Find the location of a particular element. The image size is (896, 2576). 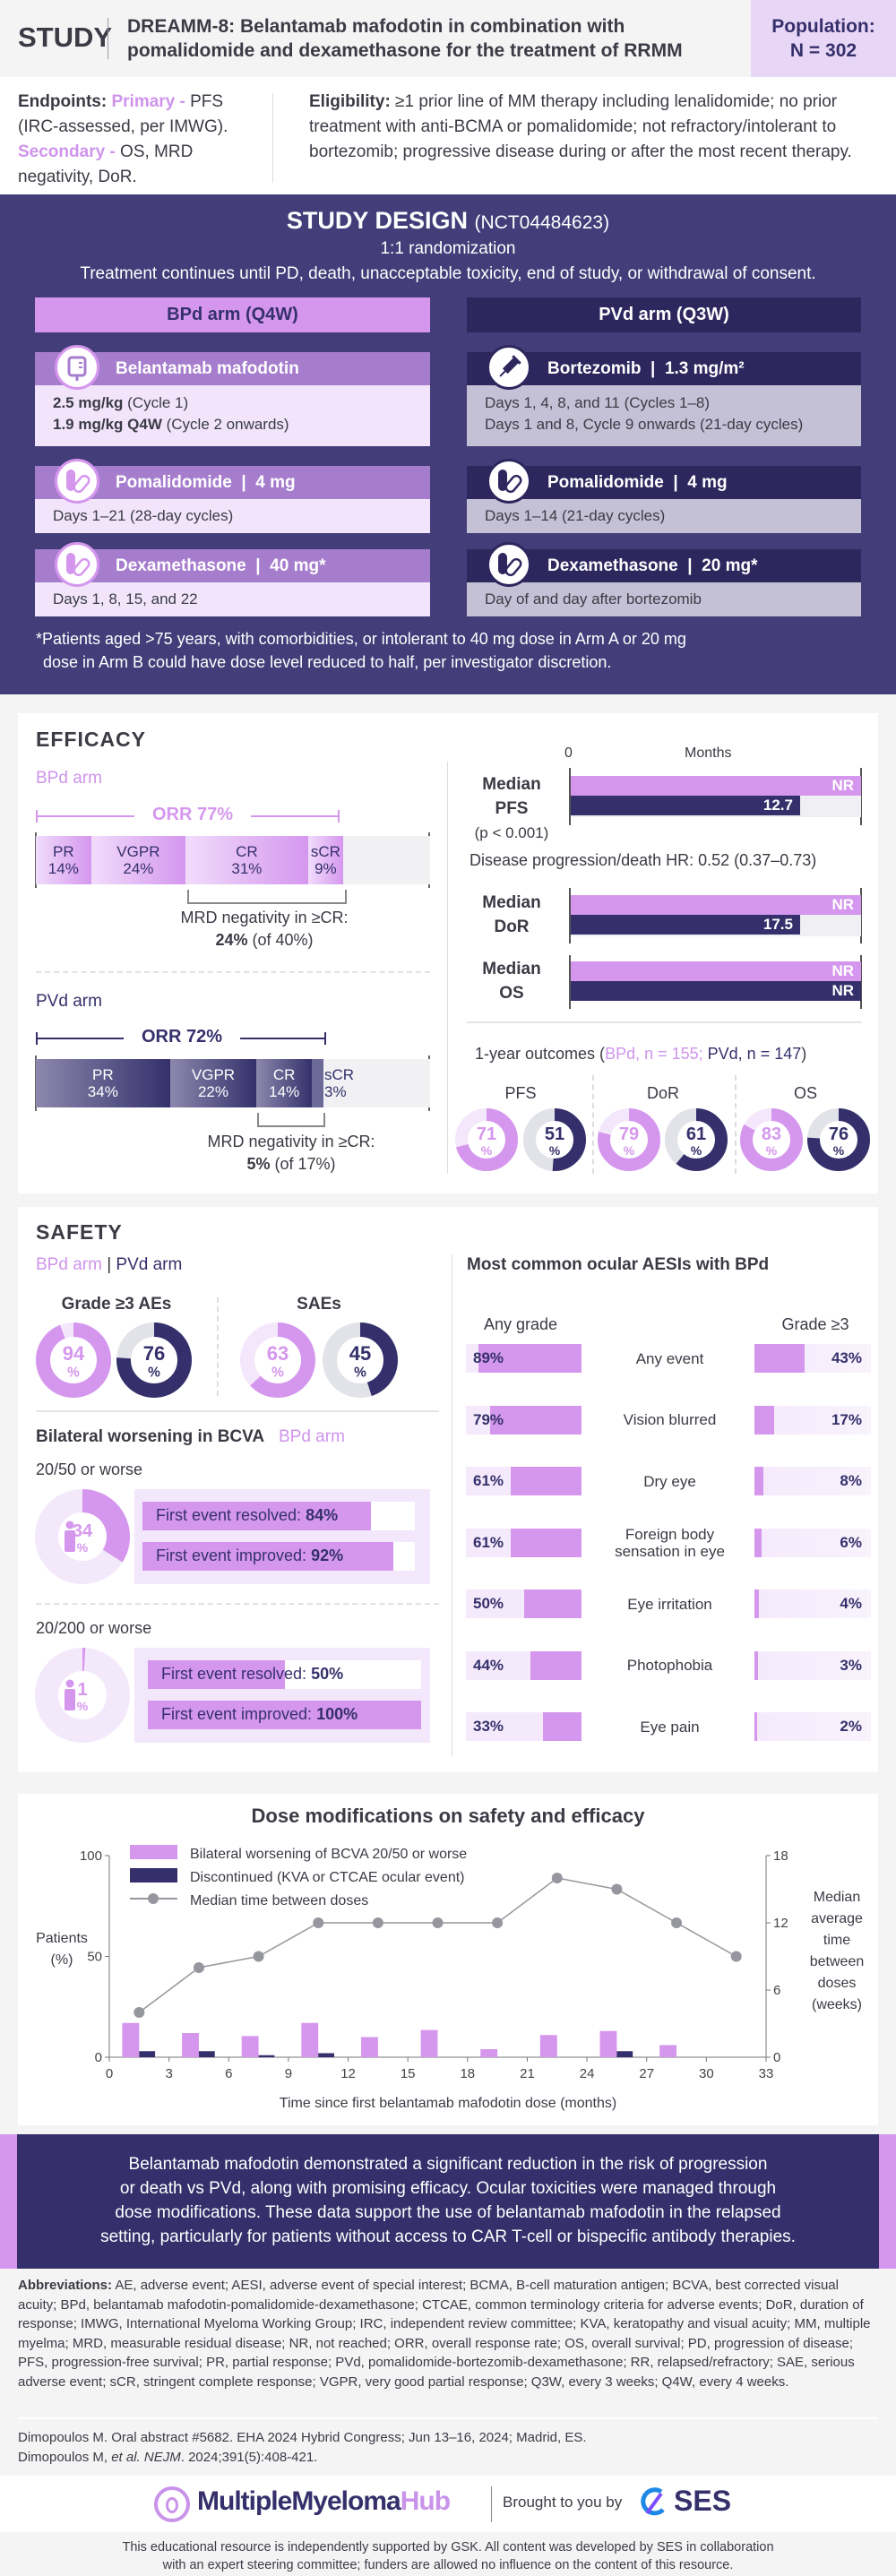

grade3-label: Grade ≥3 AEs is located at coordinates (117, 1305).